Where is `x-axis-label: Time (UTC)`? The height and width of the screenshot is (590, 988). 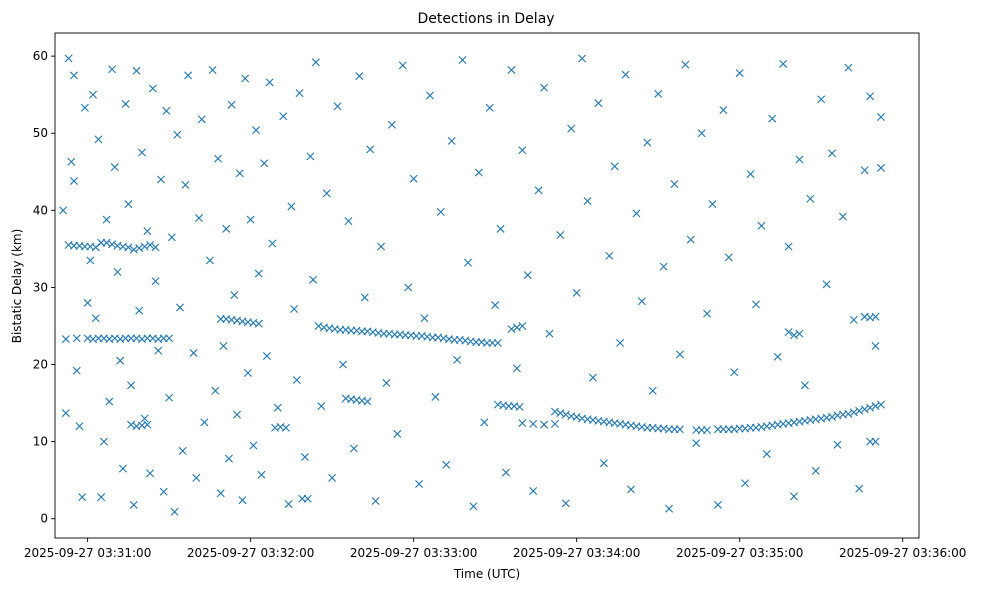
x-axis-label: Time (UTC) is located at coordinates (486, 574).